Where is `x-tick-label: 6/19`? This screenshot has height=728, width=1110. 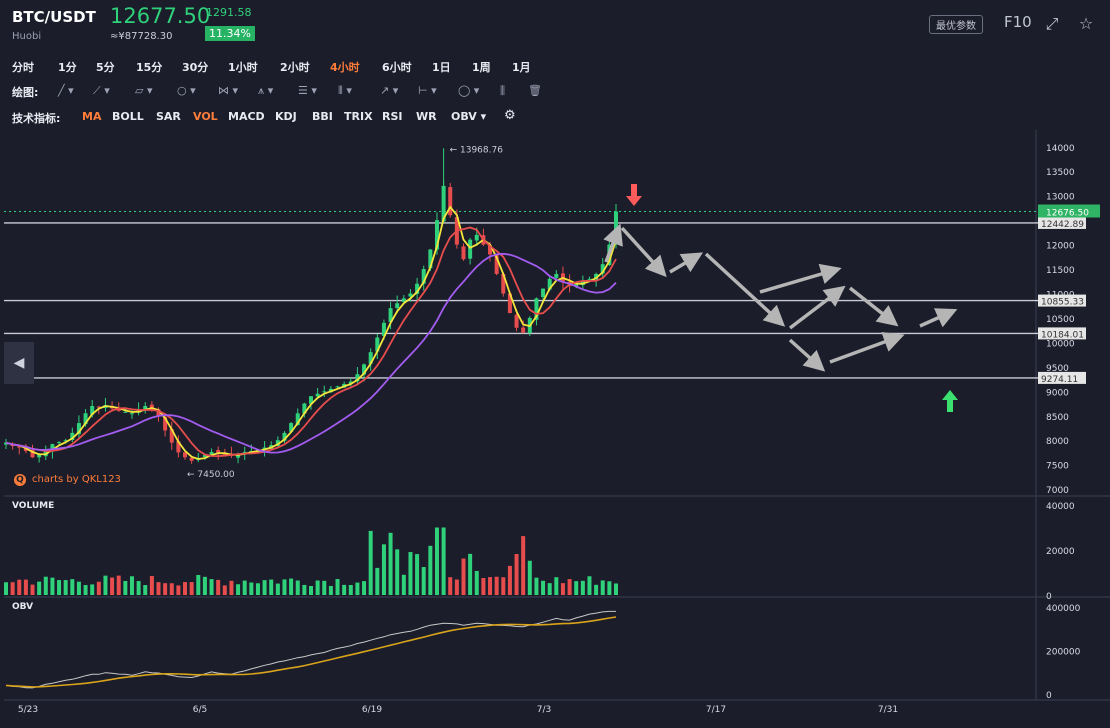
x-tick-label: 6/19 is located at coordinates (372, 710).